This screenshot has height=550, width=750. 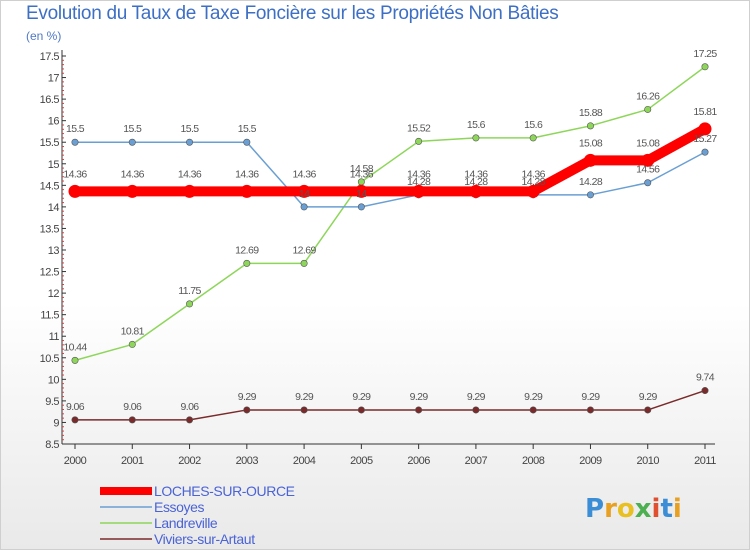 What do you see at coordinates (677, 509) in the screenshot?
I see `logo-letter: i` at bounding box center [677, 509].